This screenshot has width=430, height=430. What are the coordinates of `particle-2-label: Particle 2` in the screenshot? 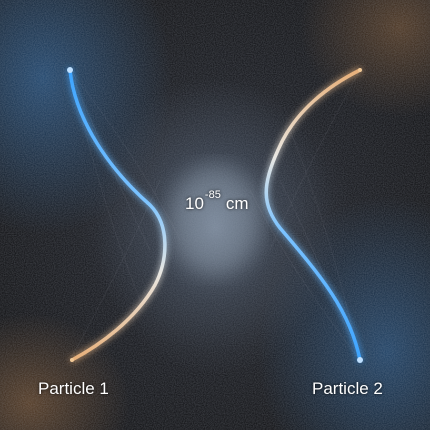 It's located at (347, 388).